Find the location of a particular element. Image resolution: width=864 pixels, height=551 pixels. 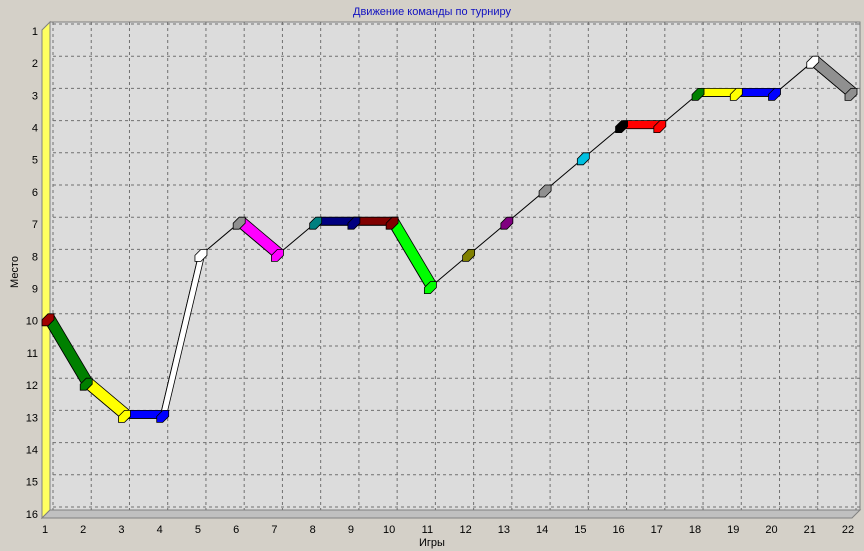

x-tick-label: 8 is located at coordinates (313, 530).